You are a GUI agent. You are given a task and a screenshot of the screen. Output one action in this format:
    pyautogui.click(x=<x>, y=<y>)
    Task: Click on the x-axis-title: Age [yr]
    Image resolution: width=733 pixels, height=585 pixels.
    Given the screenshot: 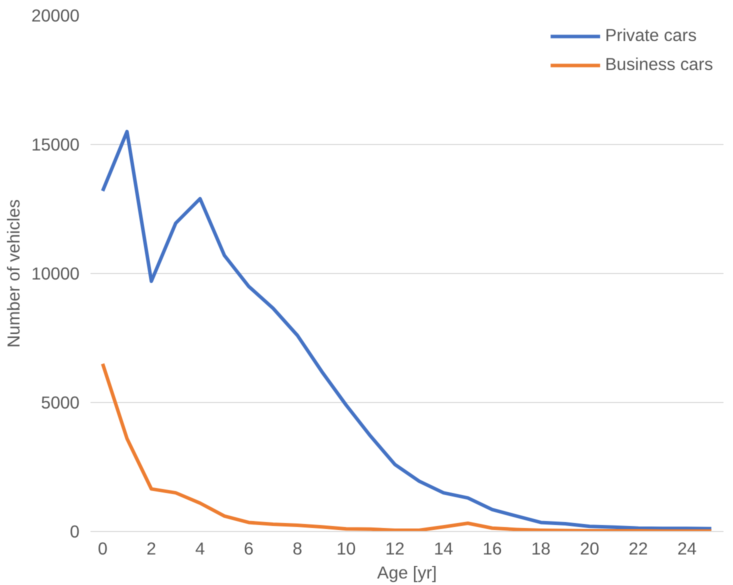 What is the action you would take?
    pyautogui.click(x=407, y=572)
    